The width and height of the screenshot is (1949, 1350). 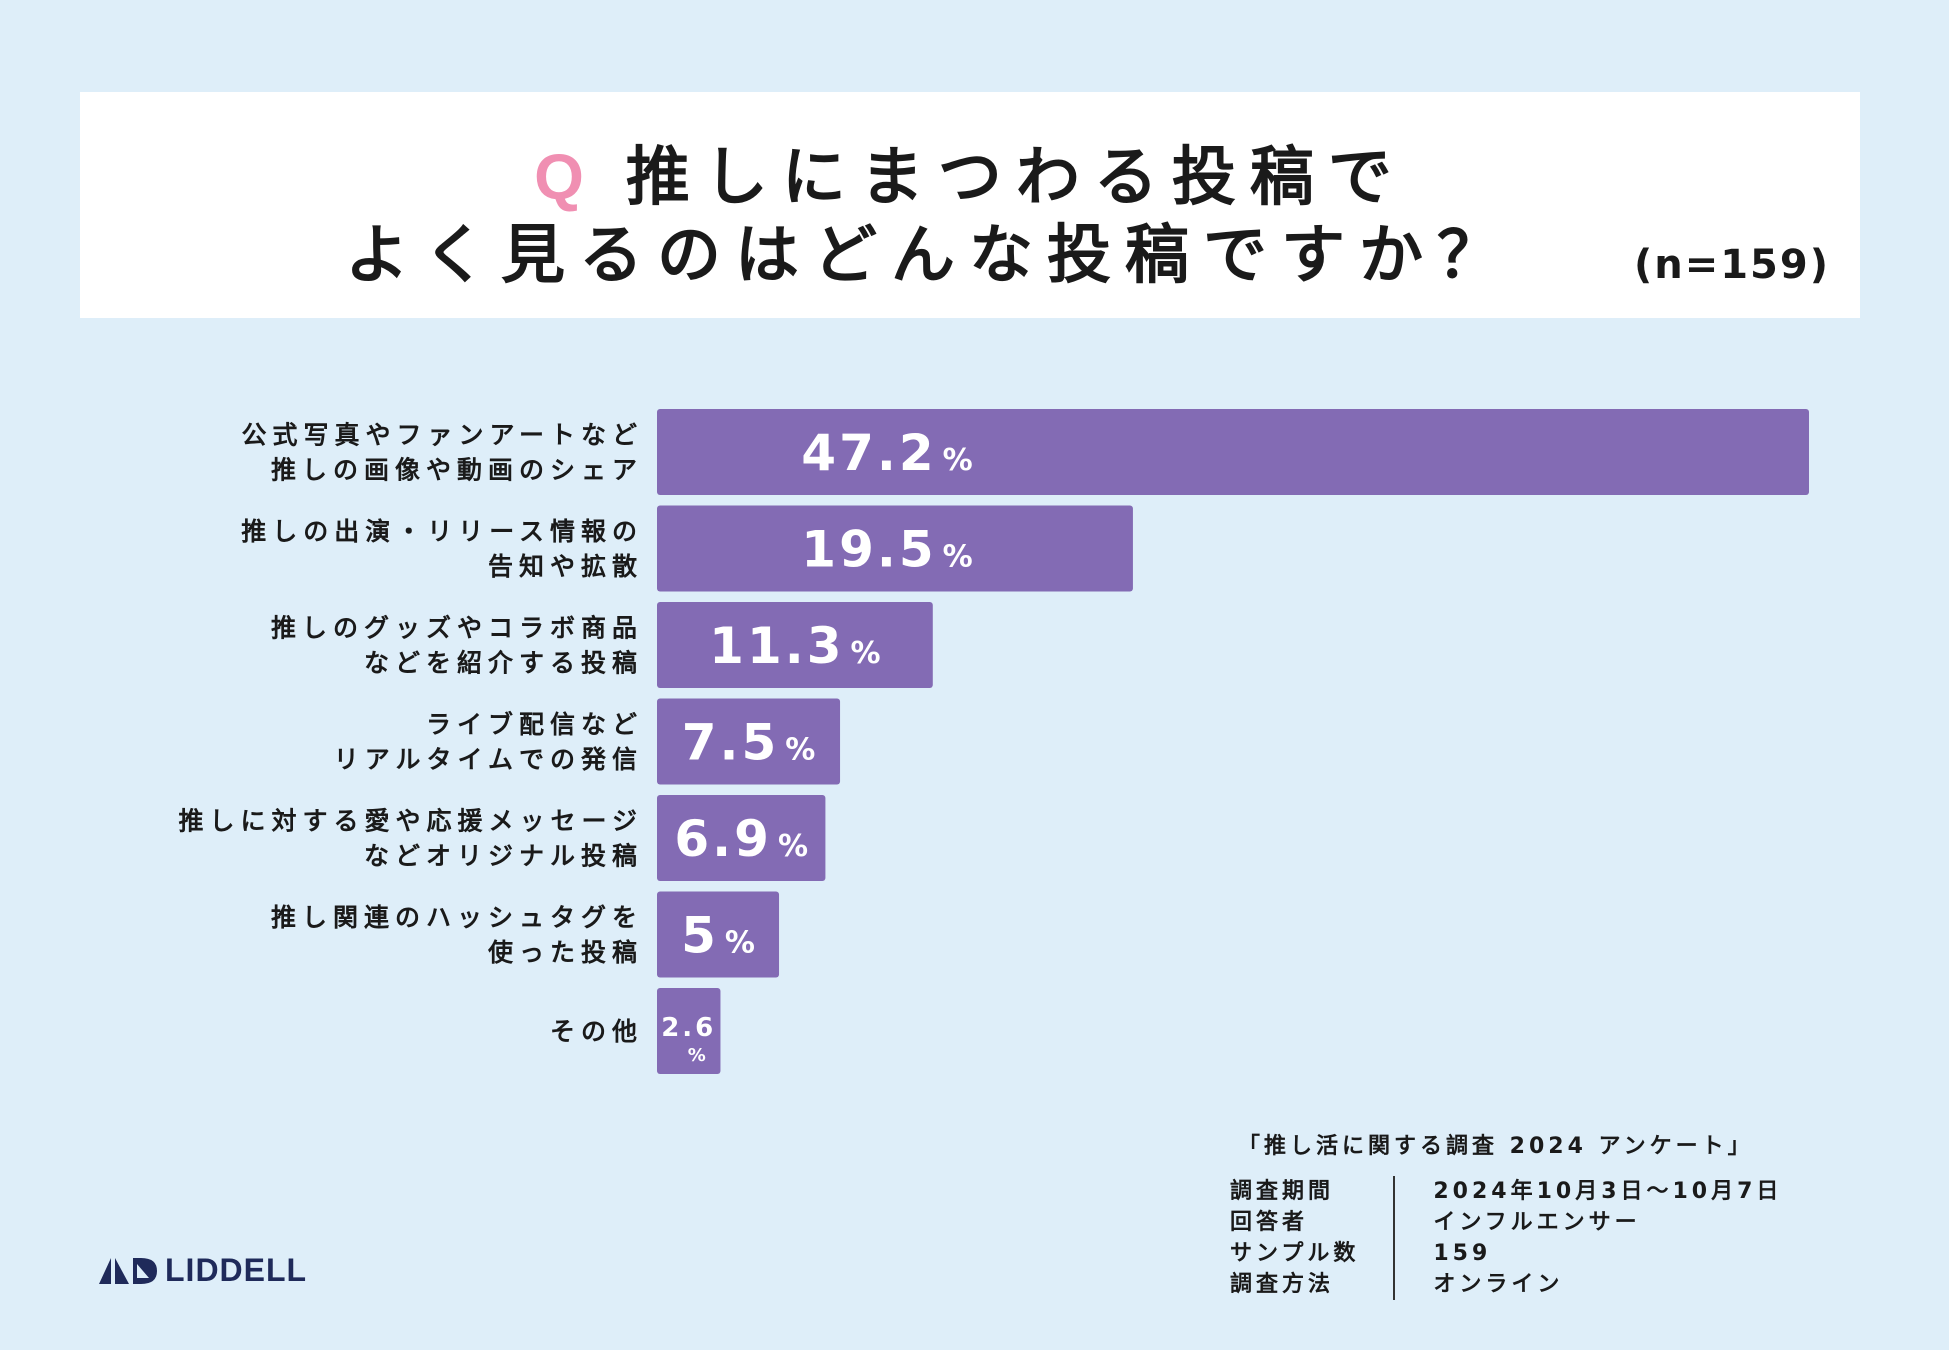 I want to click on value-label: 47.2%, so click(x=886, y=453).